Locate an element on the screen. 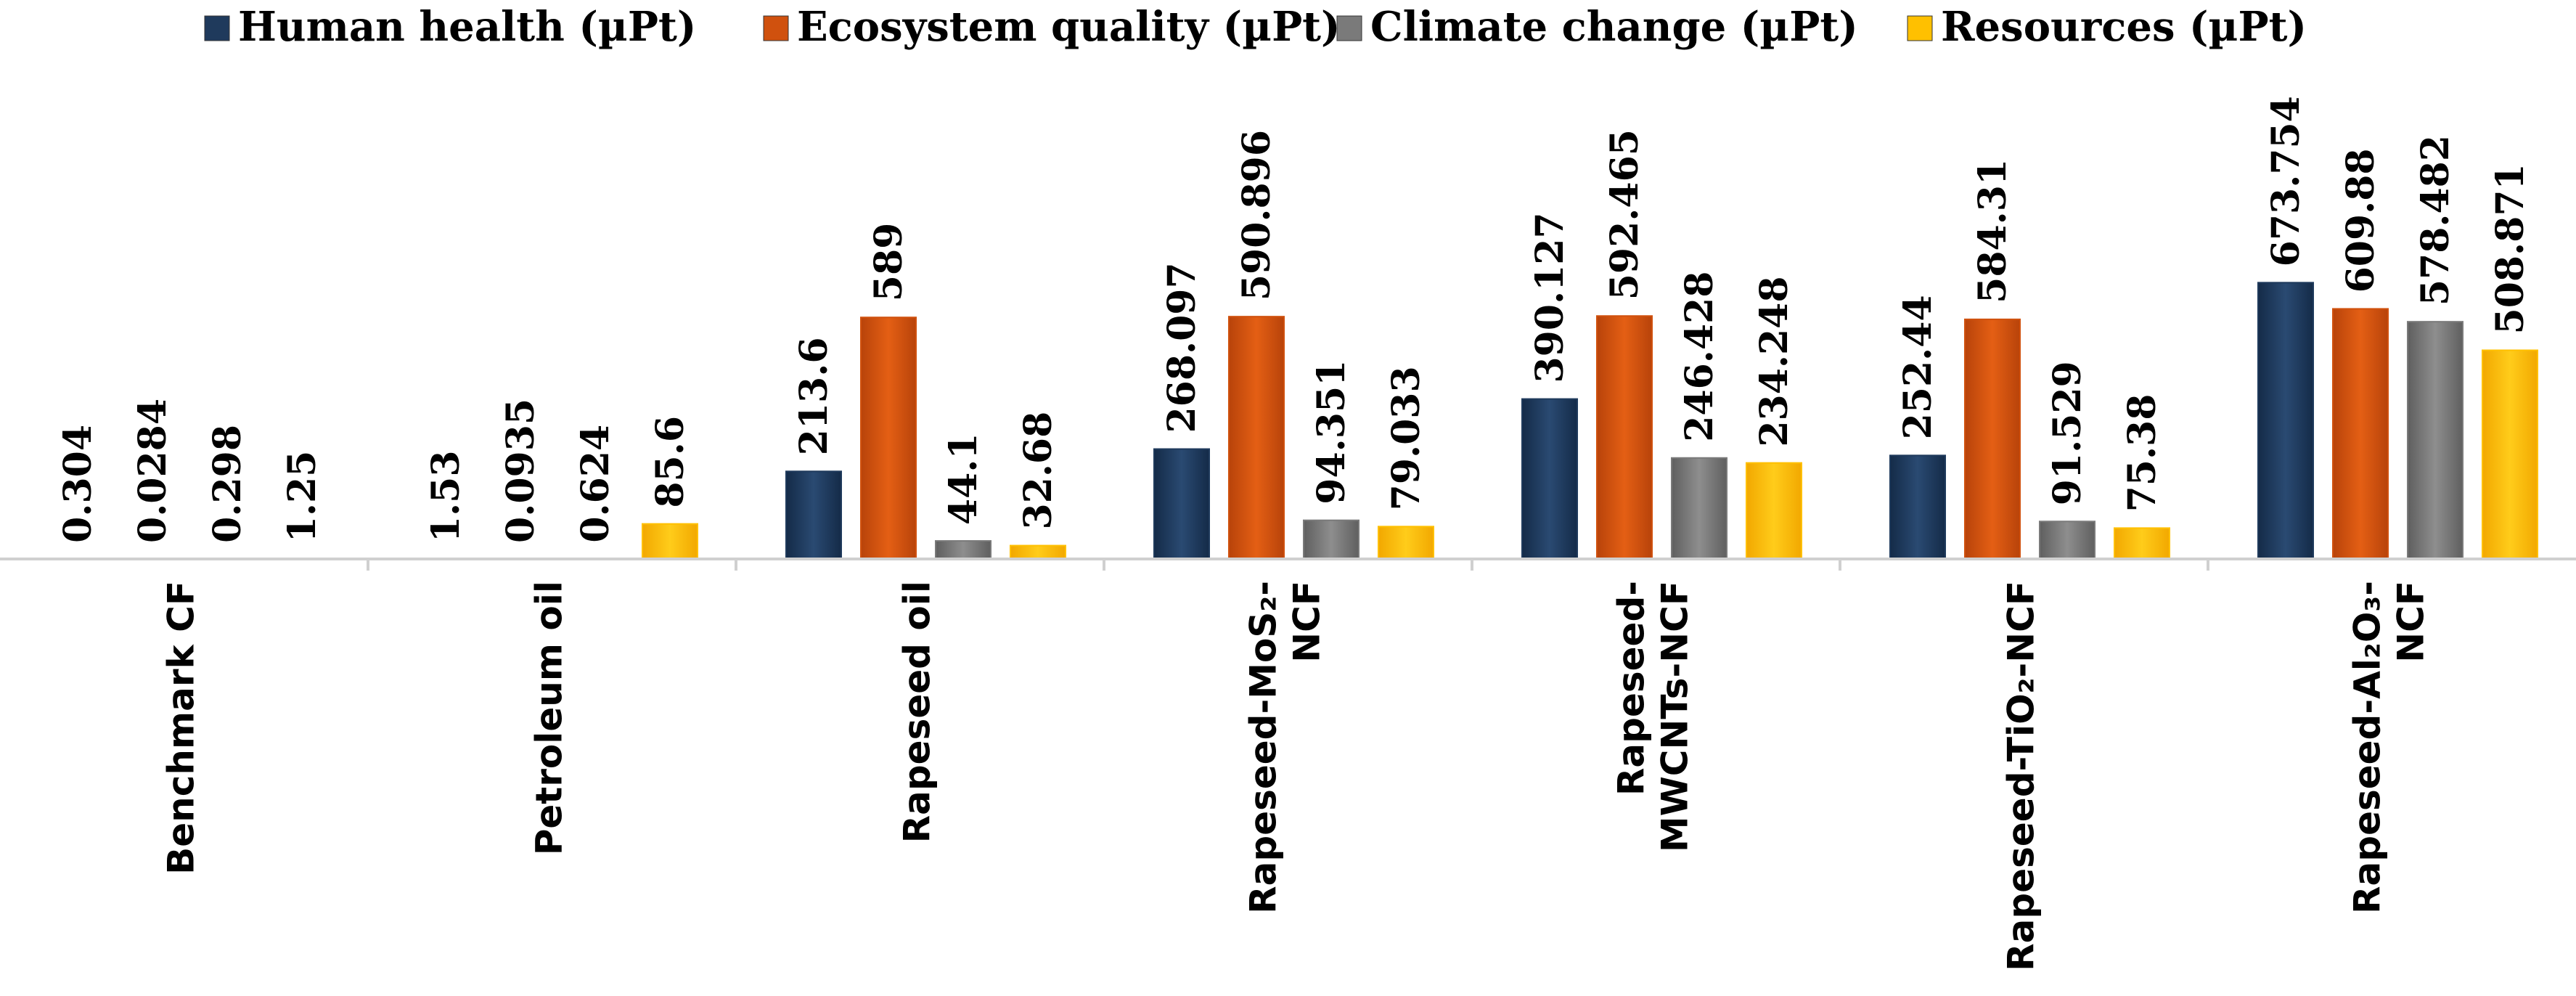 This screenshot has width=2576, height=996. value-label-5-2: 91.529 is located at coordinates (2068, 433).